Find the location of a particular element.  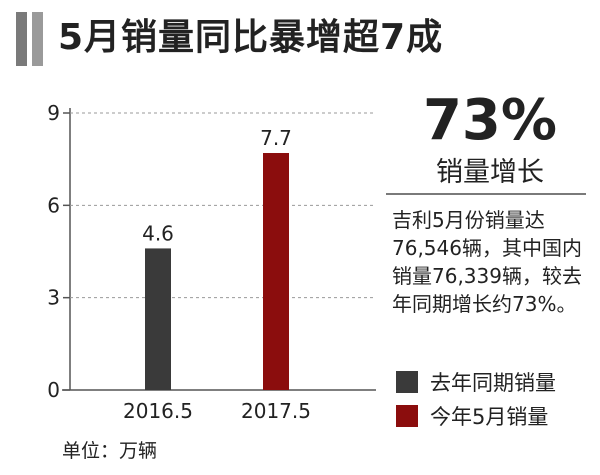

header-accent-bar is located at coordinates (21, 39).